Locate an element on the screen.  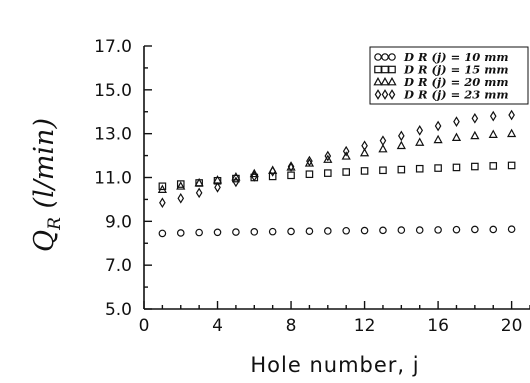
y-tick-label: 13.0 is located at coordinates (113, 135).